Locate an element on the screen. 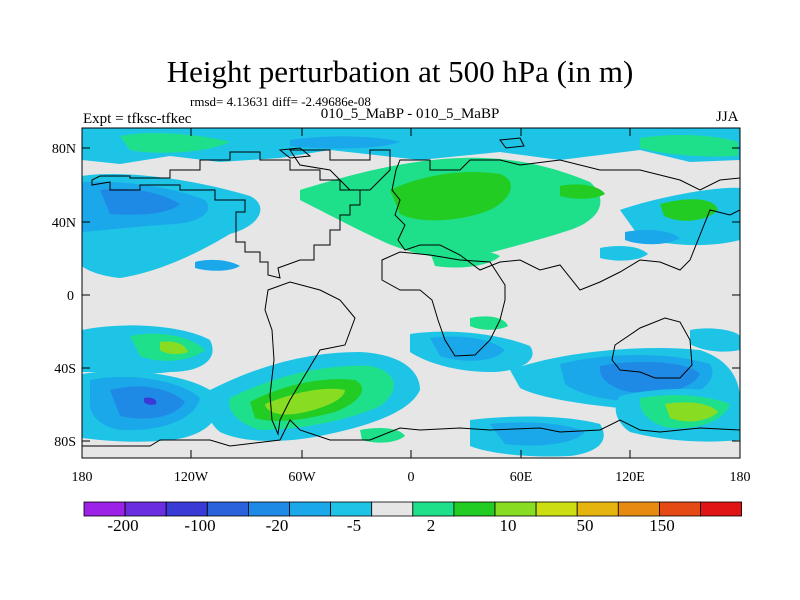 The image size is (800, 600). lat-label-80n: 80N is located at coordinates (64, 149).